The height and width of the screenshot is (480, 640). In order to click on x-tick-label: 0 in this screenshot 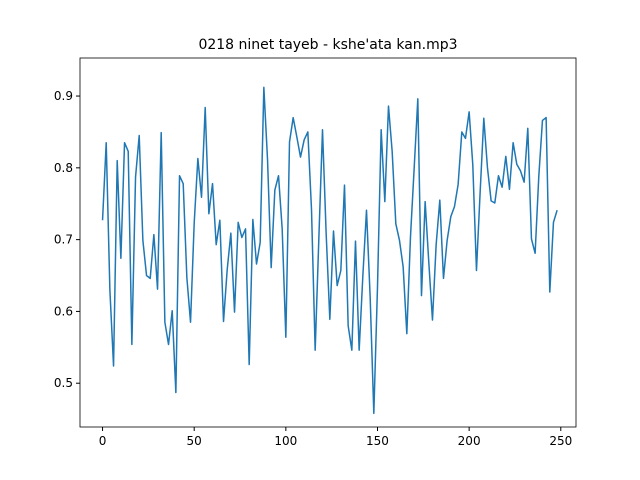, I will do `click(103, 441)`.